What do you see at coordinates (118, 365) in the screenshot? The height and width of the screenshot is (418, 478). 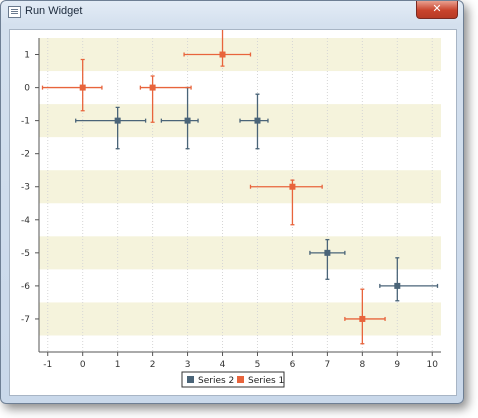 I see `x-tick-label: 1` at bounding box center [118, 365].